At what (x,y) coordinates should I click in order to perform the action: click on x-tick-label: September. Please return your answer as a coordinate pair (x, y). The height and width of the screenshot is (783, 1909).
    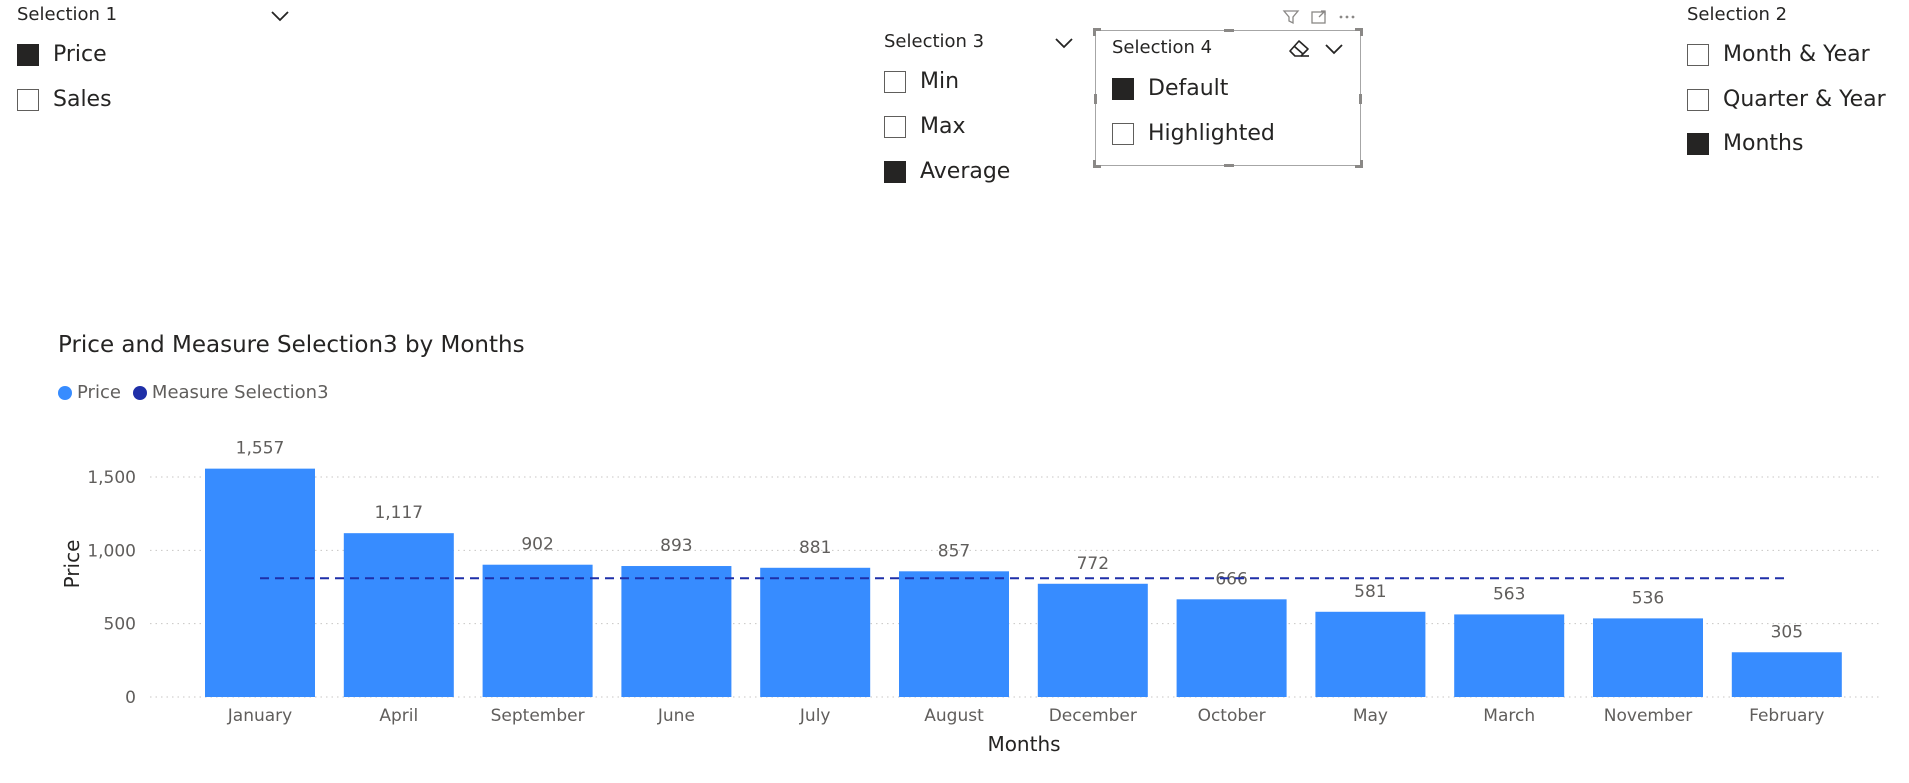
    Looking at the image, I should click on (538, 716).